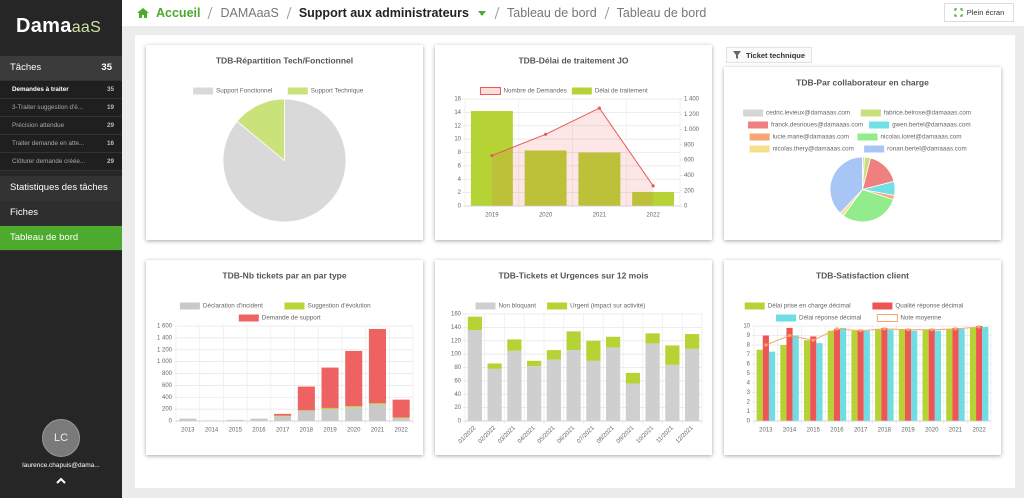 Image resolution: width=1024 pixels, height=498 pixels. Describe the element at coordinates (766, 431) in the screenshot. I see `x-tick-label: 2013` at that location.